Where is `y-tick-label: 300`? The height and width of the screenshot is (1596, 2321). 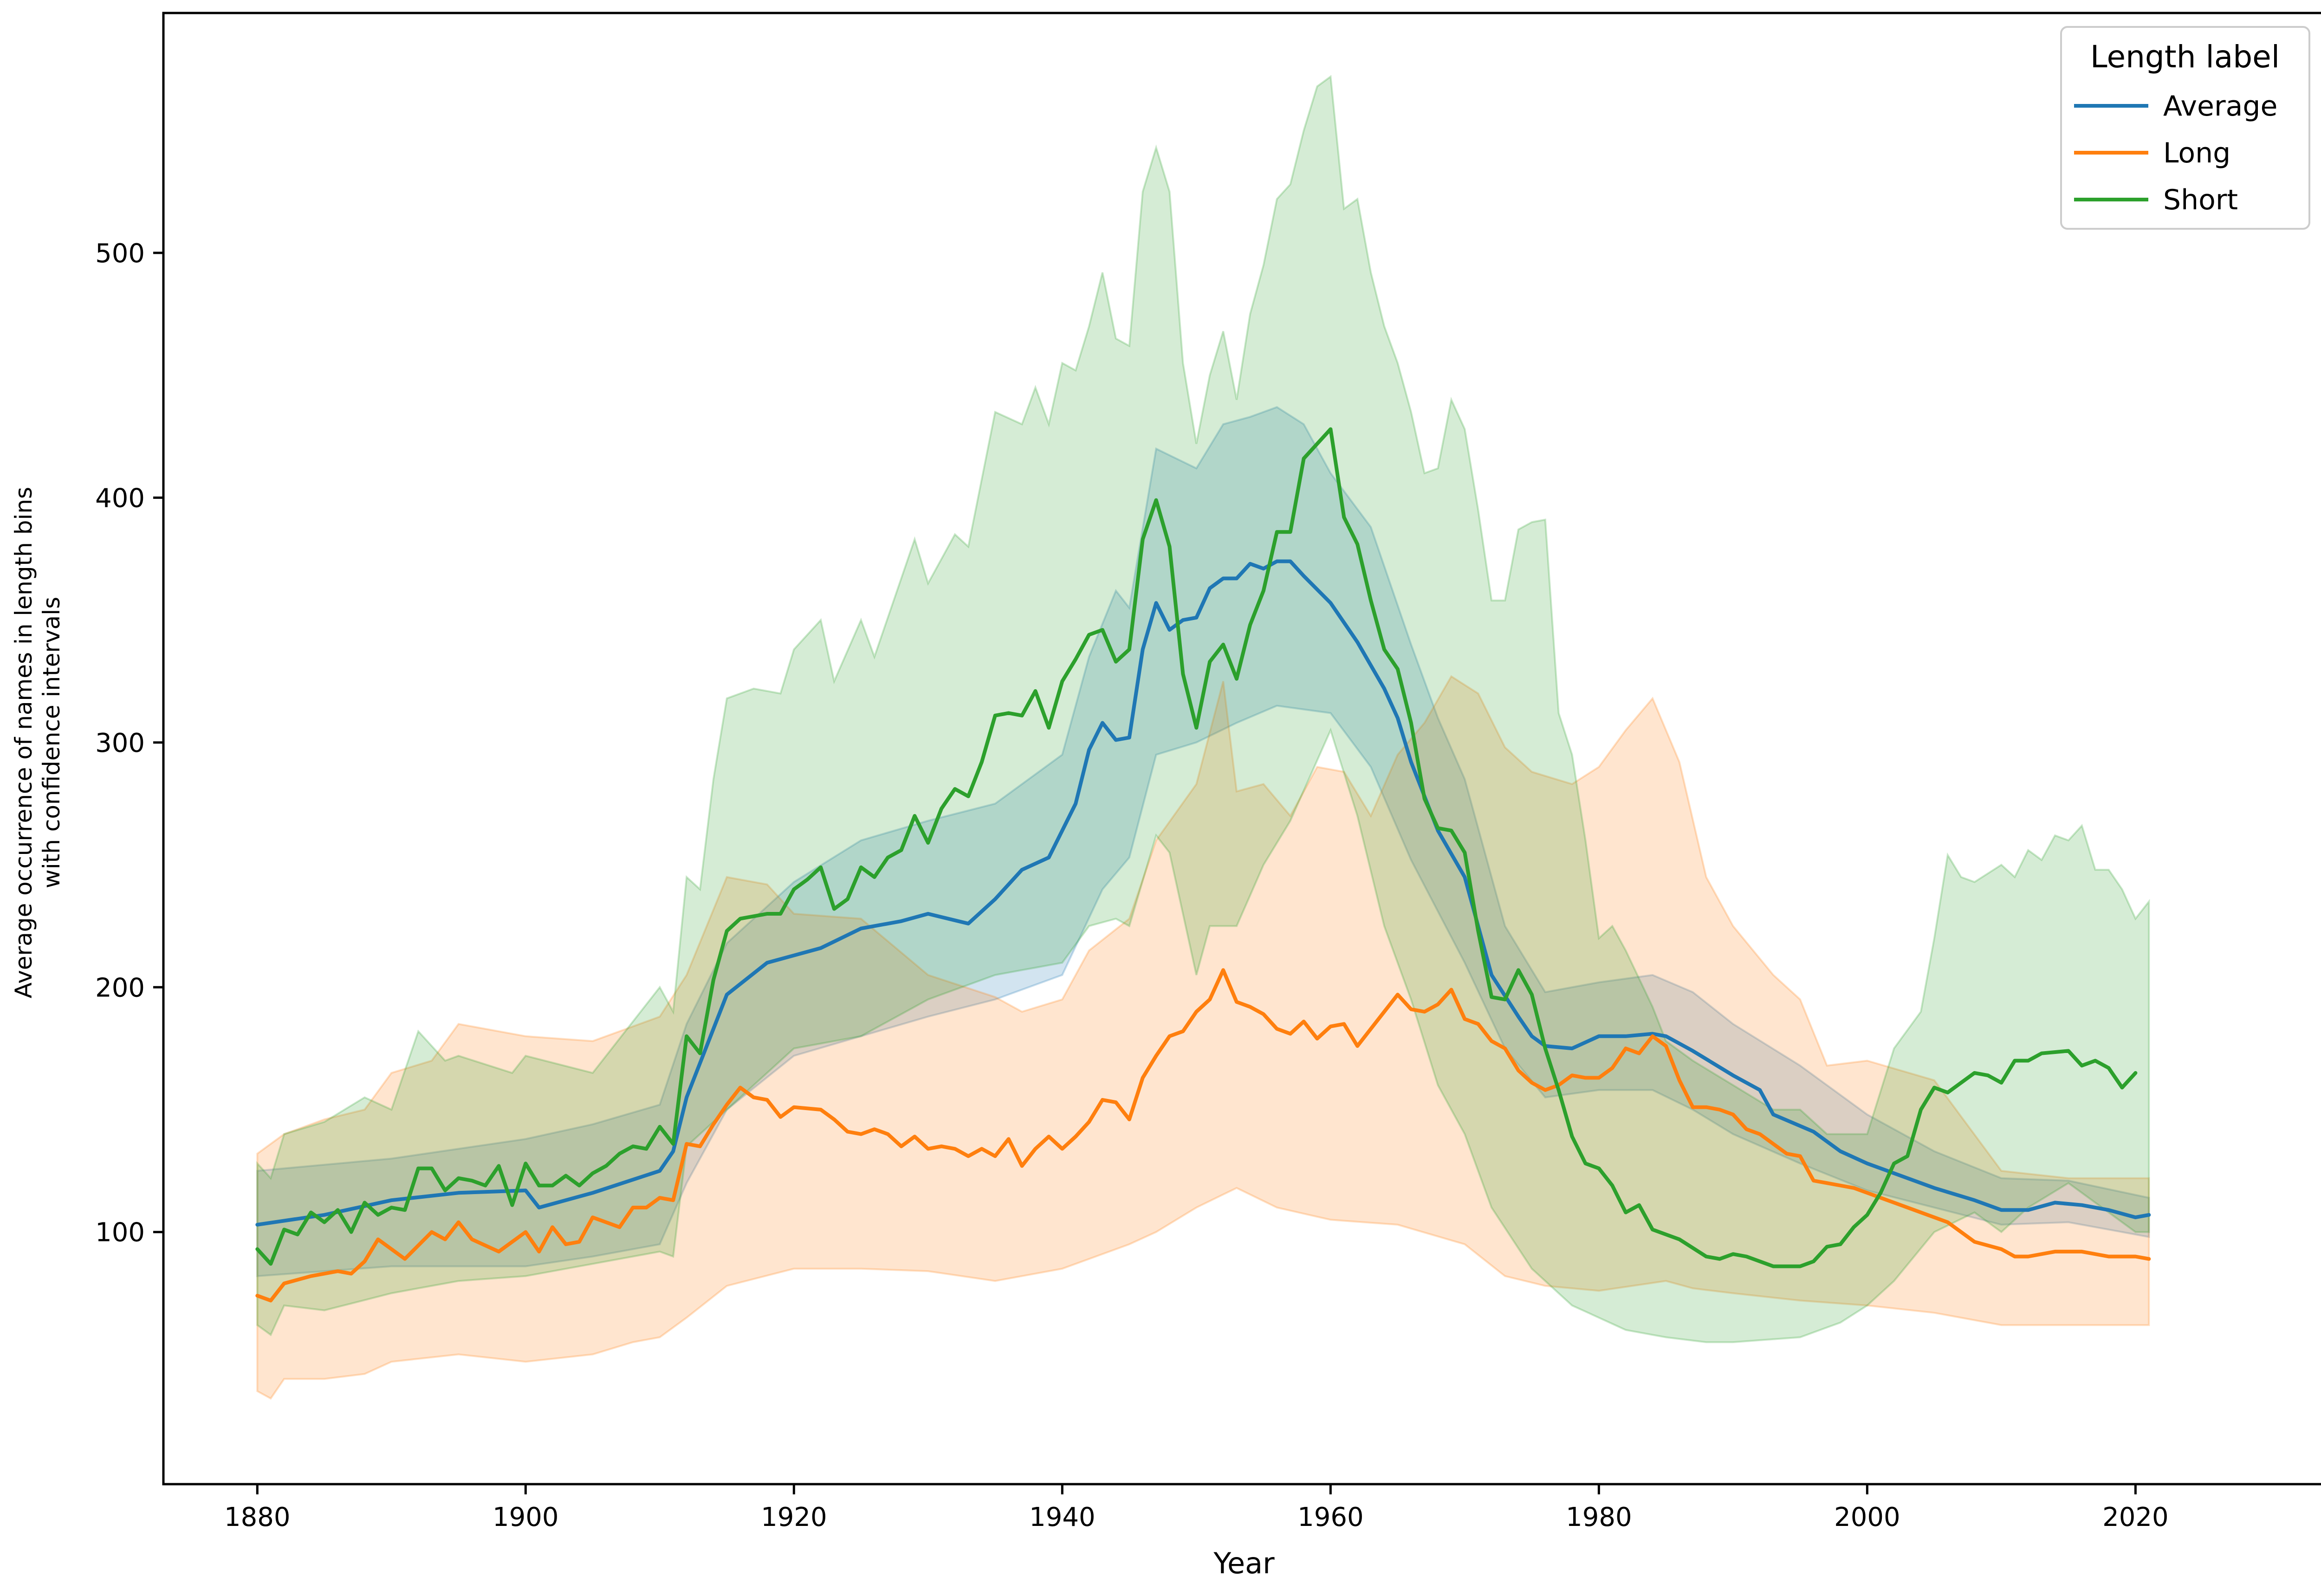 y-tick-label: 300 is located at coordinates (120, 743).